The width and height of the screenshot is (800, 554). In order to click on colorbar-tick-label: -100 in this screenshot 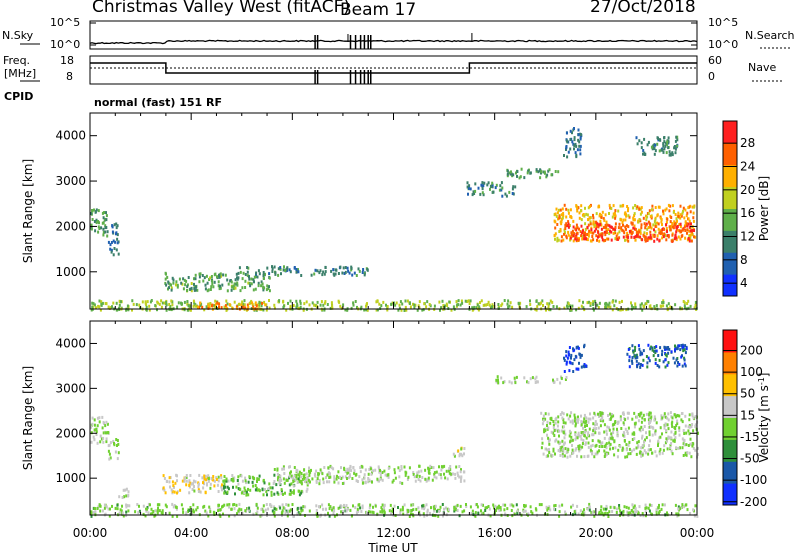, I will do `click(753, 480)`.